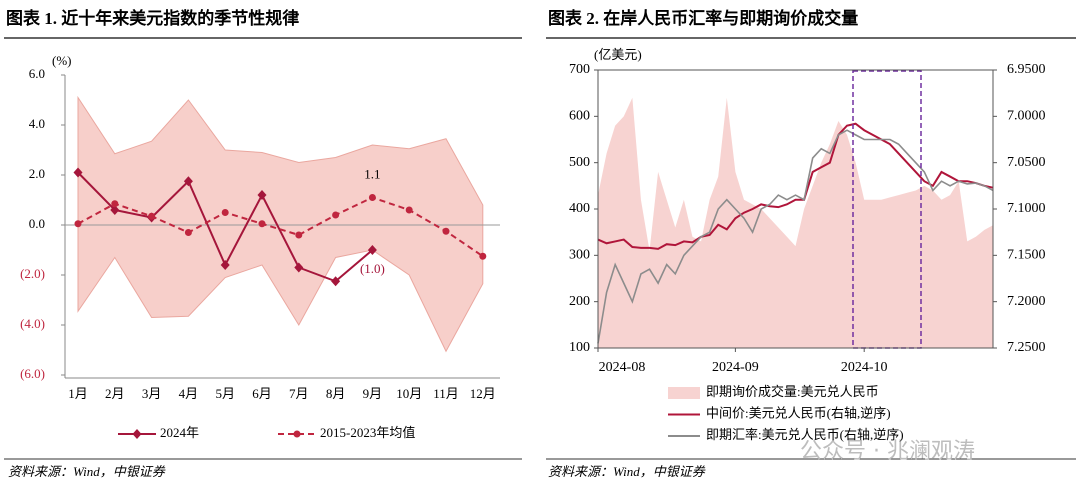  Describe the element at coordinates (299, 393) in the screenshot. I see `x-tick-label: 7月` at that location.